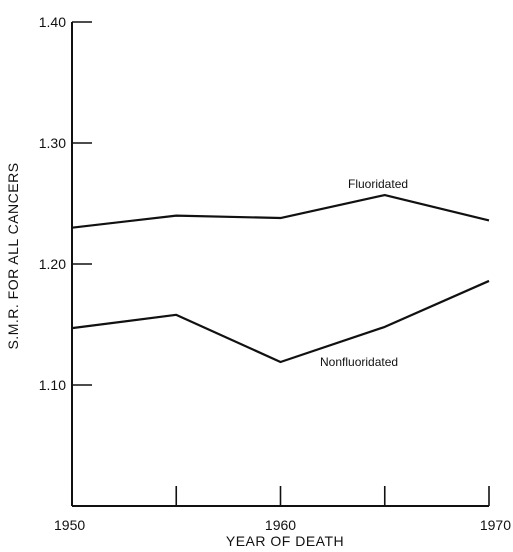  Describe the element at coordinates (280, 321) in the screenshot. I see `series-line-nonfluoridated` at that location.